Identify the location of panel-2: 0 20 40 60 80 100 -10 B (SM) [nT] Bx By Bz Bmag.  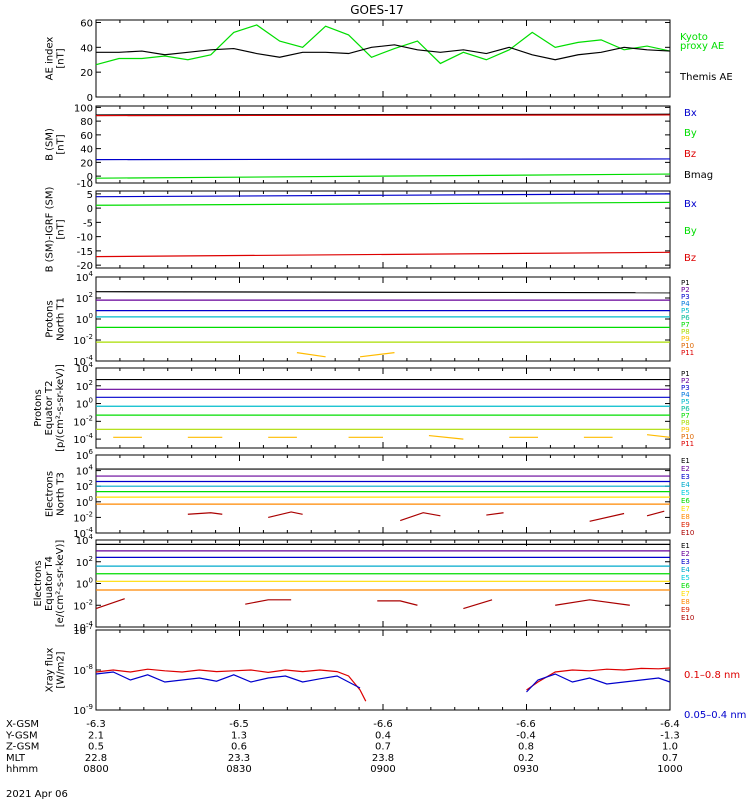
(379, 146).